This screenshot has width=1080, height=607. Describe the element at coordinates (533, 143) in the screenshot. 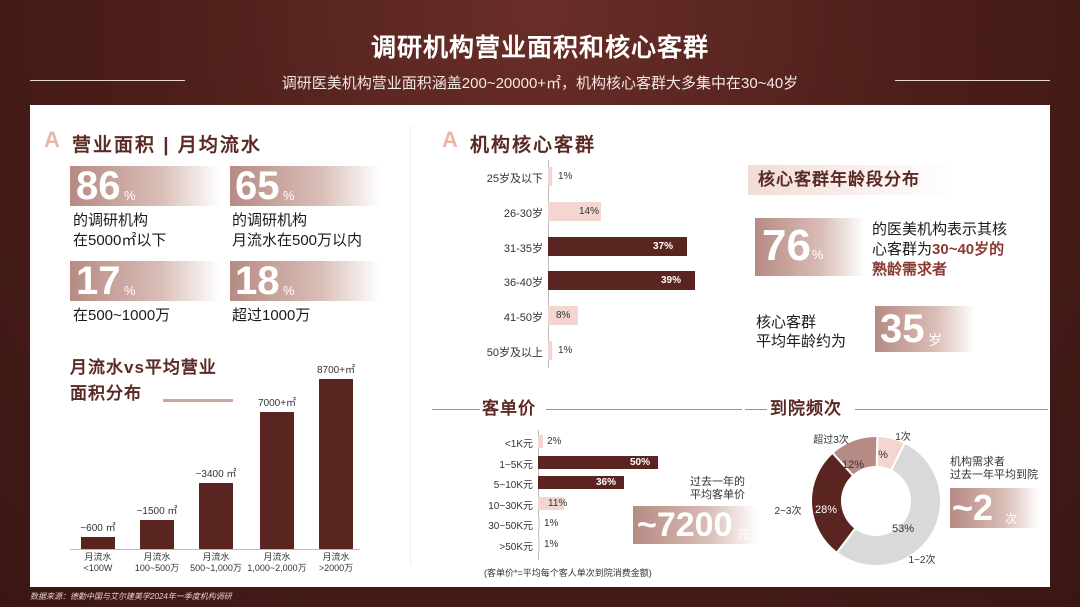

I see `core-customer-title: 机构核心客群` at that location.